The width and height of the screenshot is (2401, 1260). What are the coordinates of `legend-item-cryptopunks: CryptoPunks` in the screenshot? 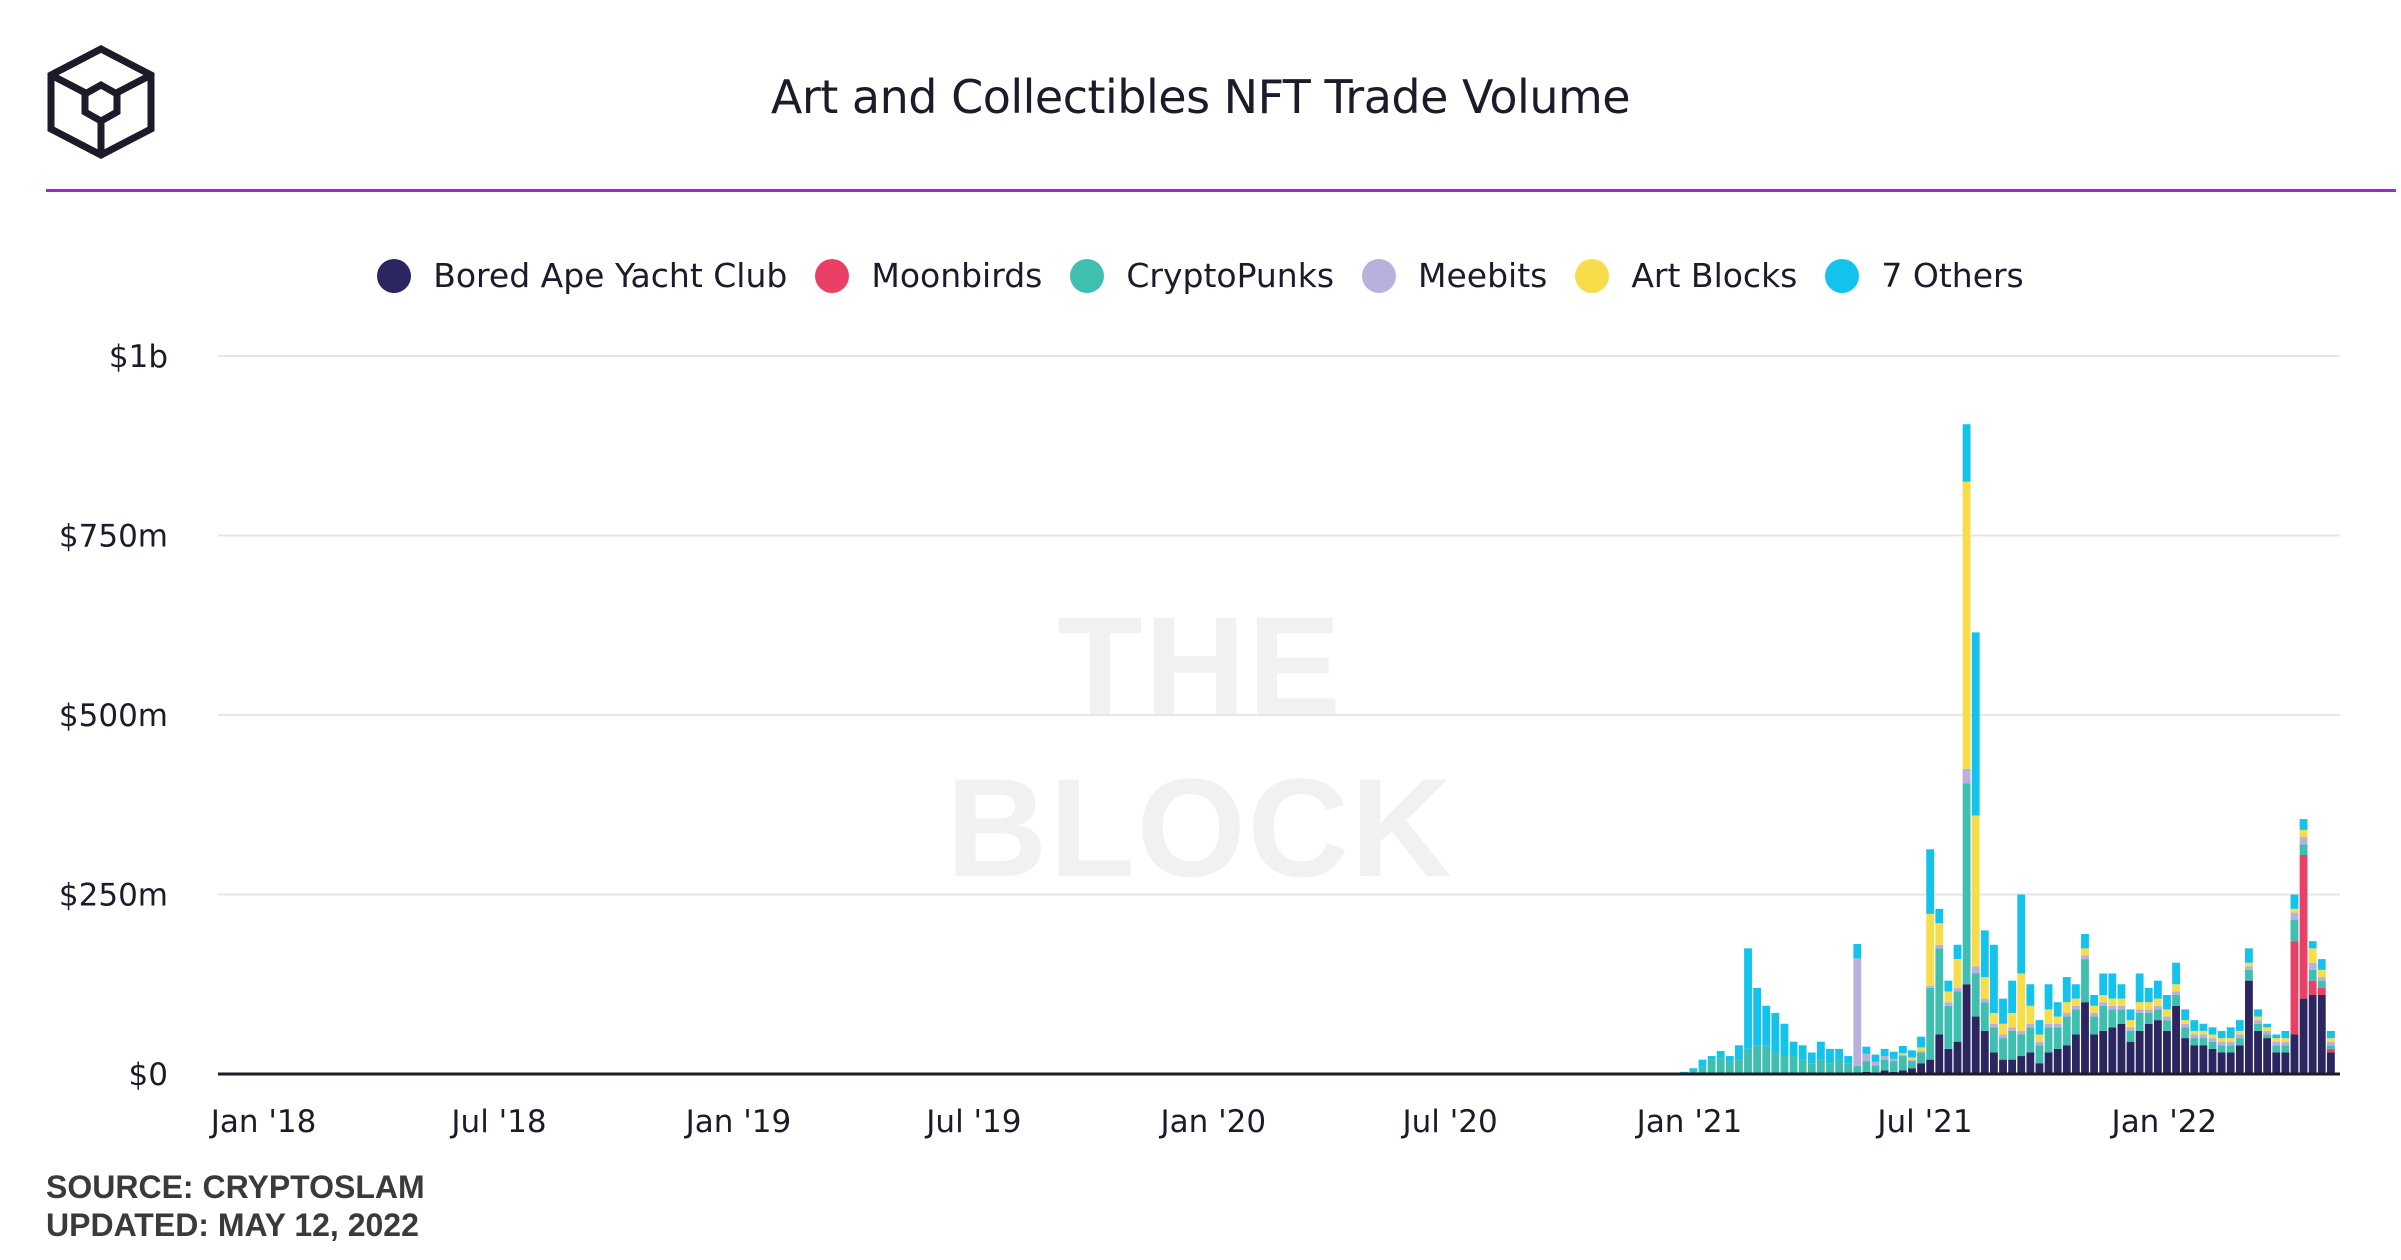 It's located at (1202, 275).